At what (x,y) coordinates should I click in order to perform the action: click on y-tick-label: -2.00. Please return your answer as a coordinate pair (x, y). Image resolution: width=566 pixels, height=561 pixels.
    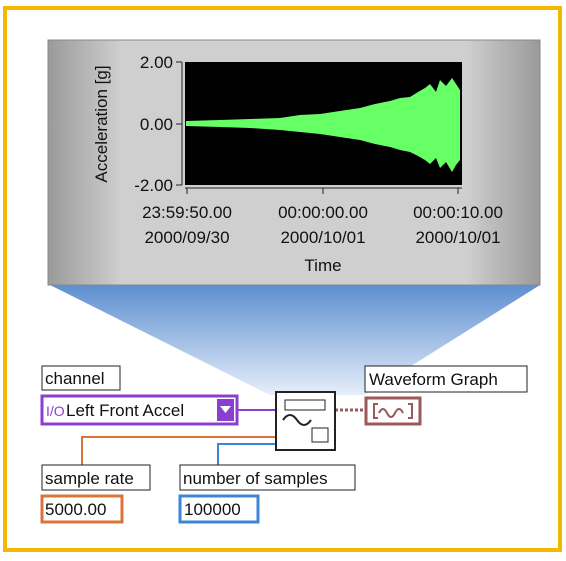
    Looking at the image, I should click on (153, 185).